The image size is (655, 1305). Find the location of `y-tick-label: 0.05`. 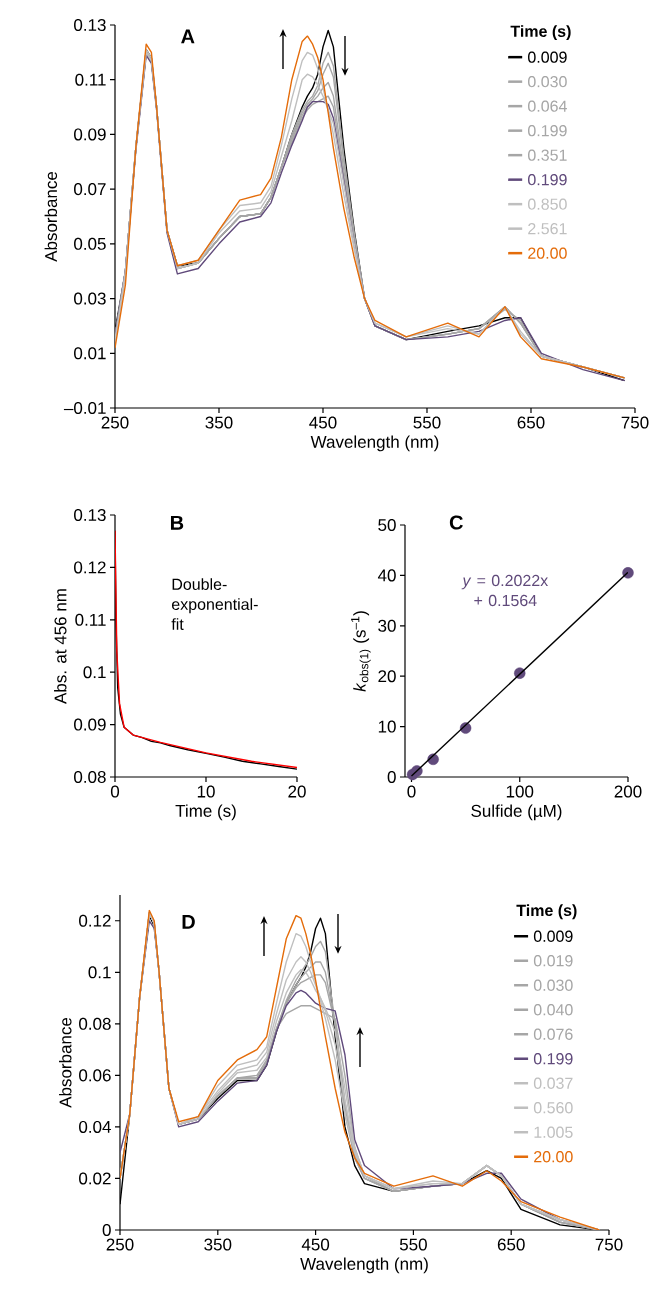

y-tick-label: 0.05 is located at coordinates (90, 243).